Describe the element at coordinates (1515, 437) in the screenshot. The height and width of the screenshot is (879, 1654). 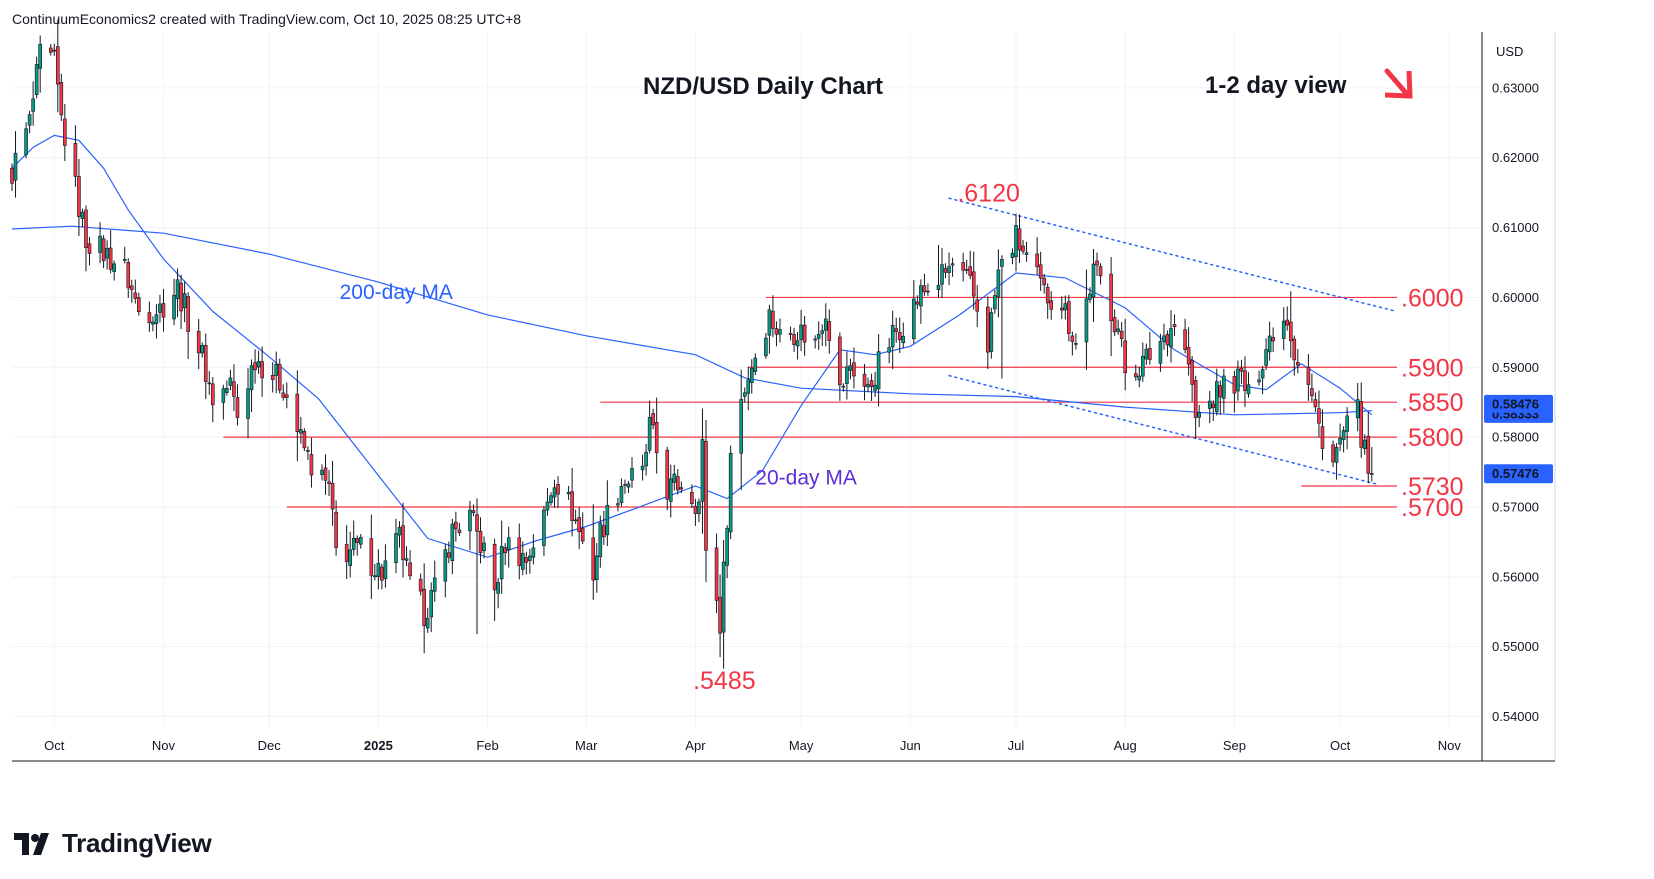
I see `y-tick-label: 0.58000` at that location.